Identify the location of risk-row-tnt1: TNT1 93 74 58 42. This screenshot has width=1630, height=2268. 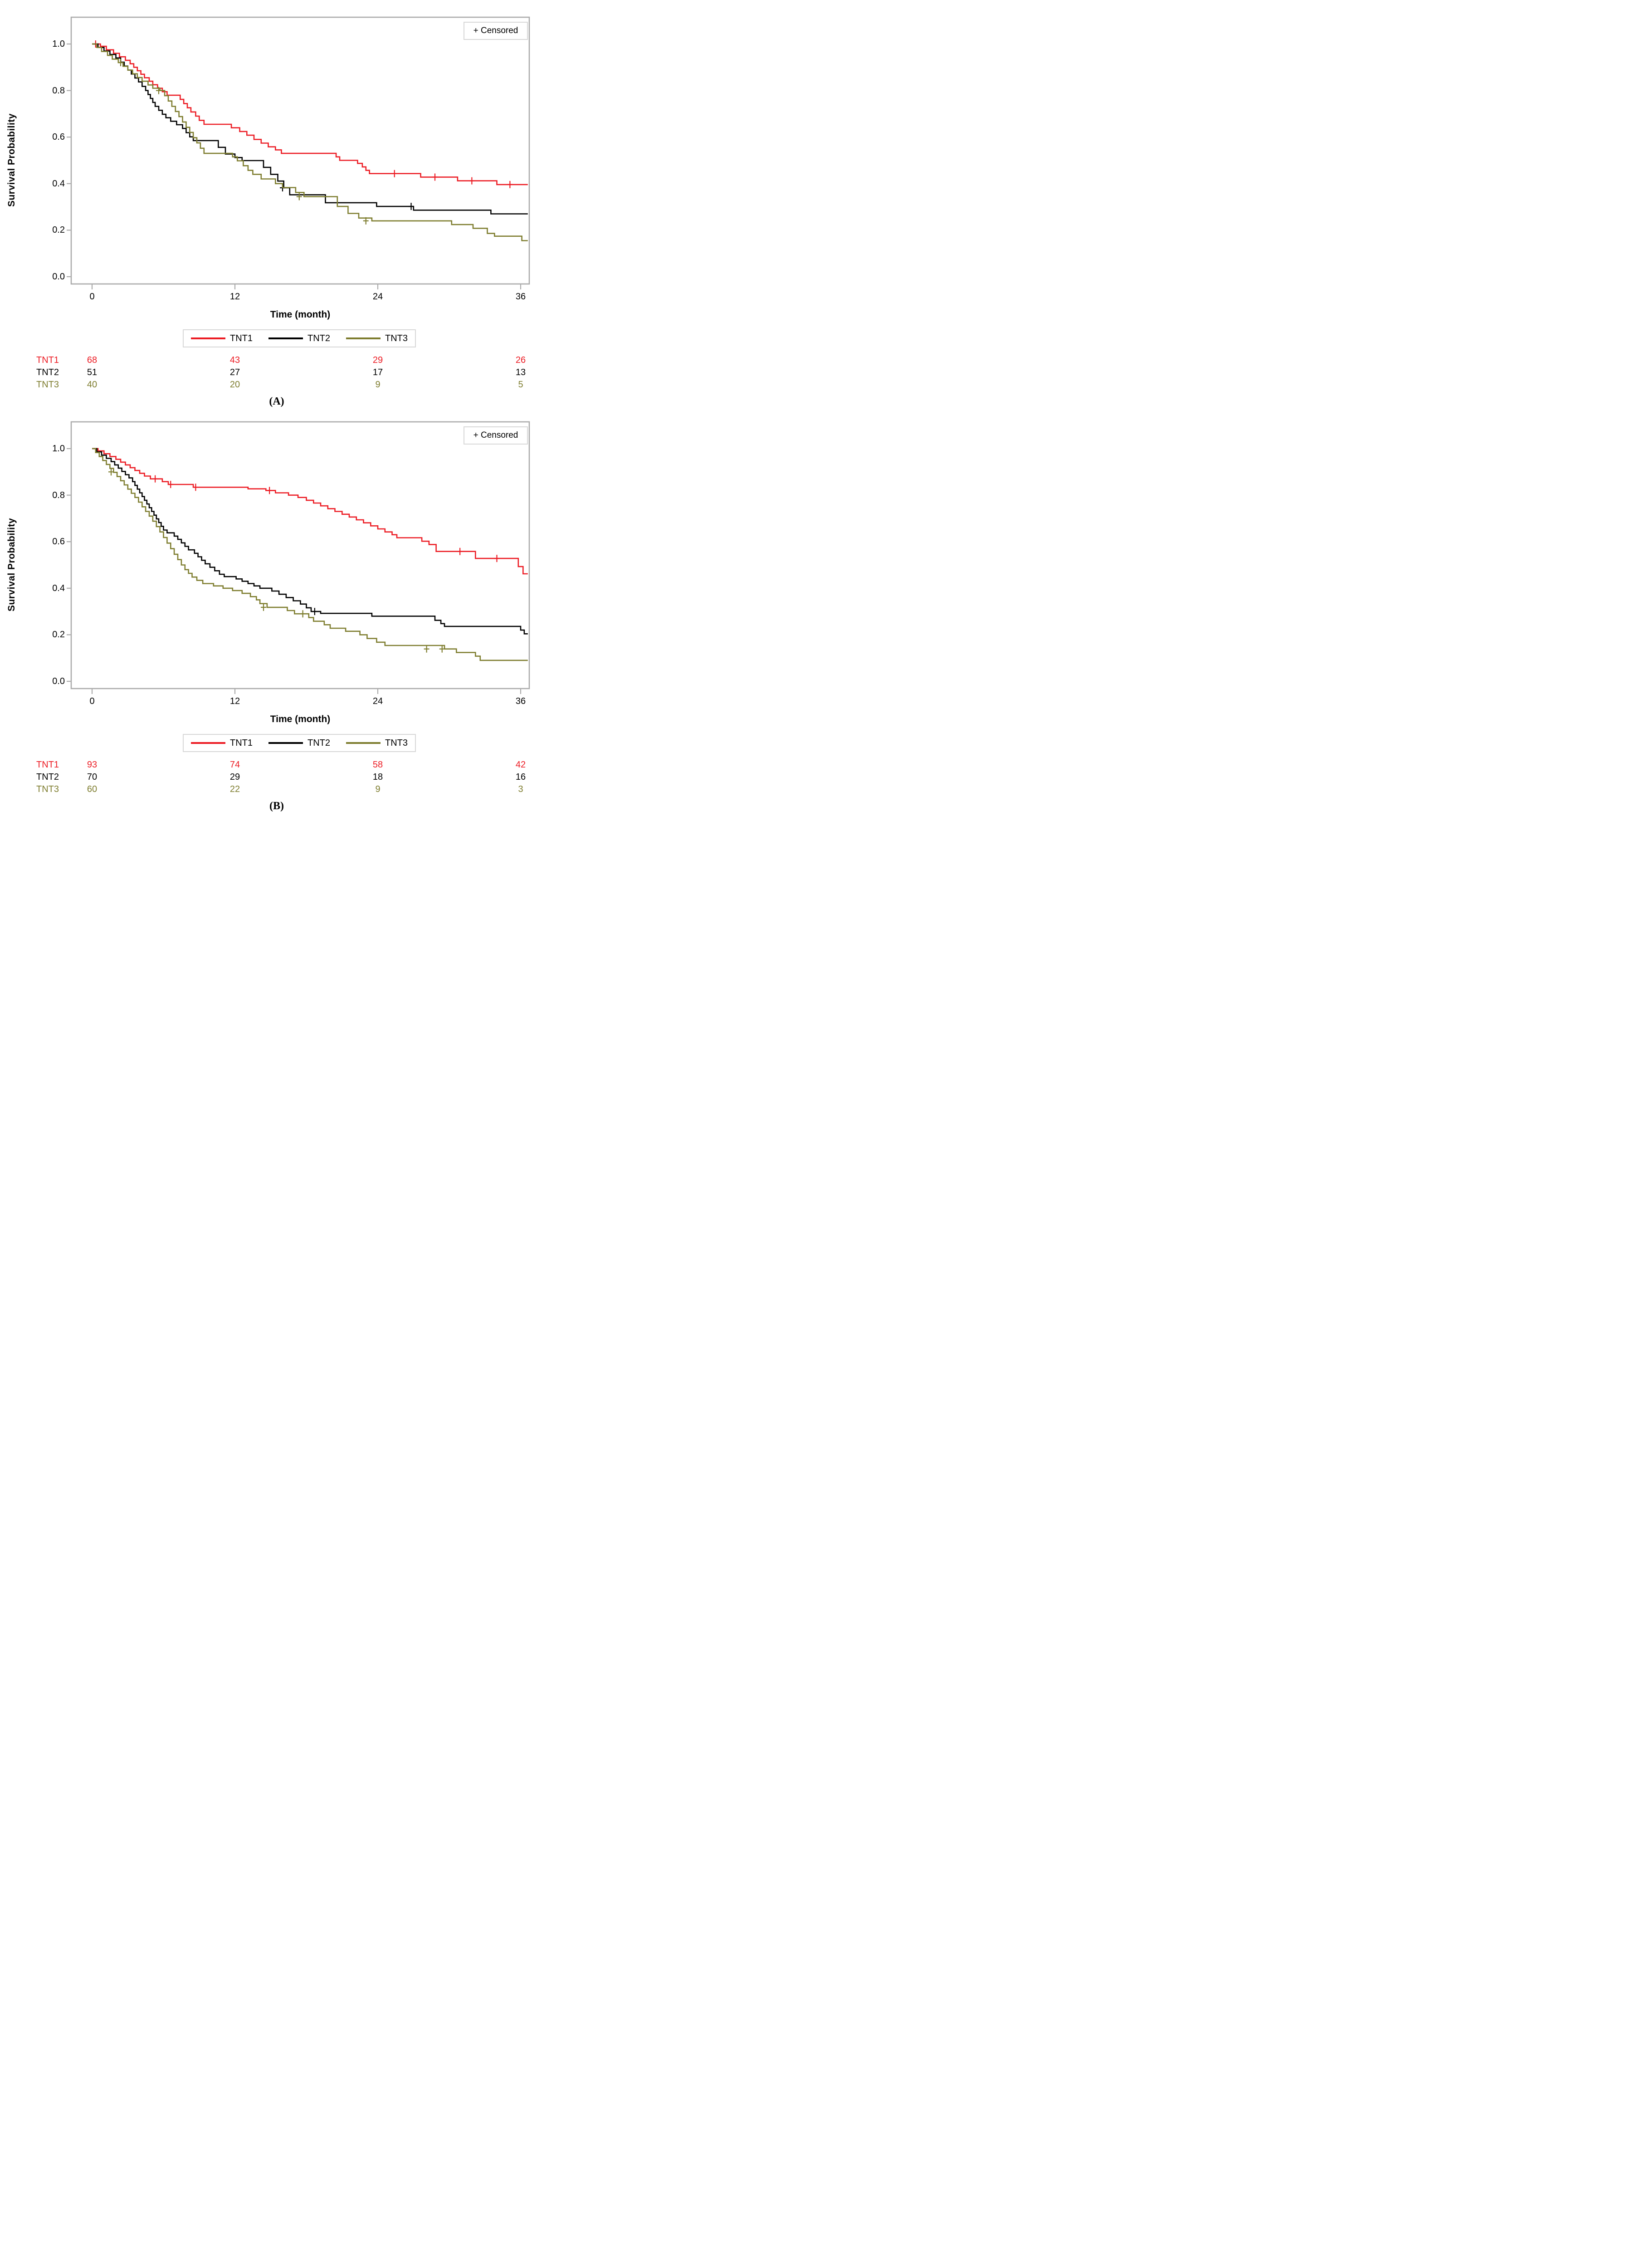
(271, 765).